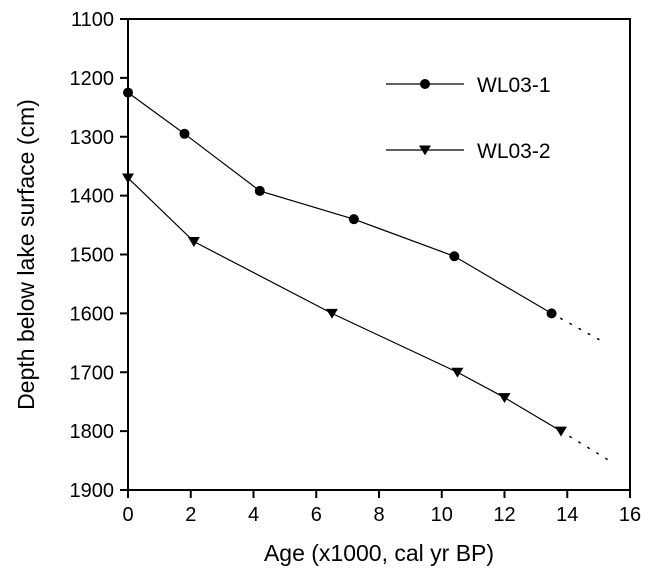 The height and width of the screenshot is (572, 648). What do you see at coordinates (442, 515) in the screenshot?
I see `x-tick-label: 10` at bounding box center [442, 515].